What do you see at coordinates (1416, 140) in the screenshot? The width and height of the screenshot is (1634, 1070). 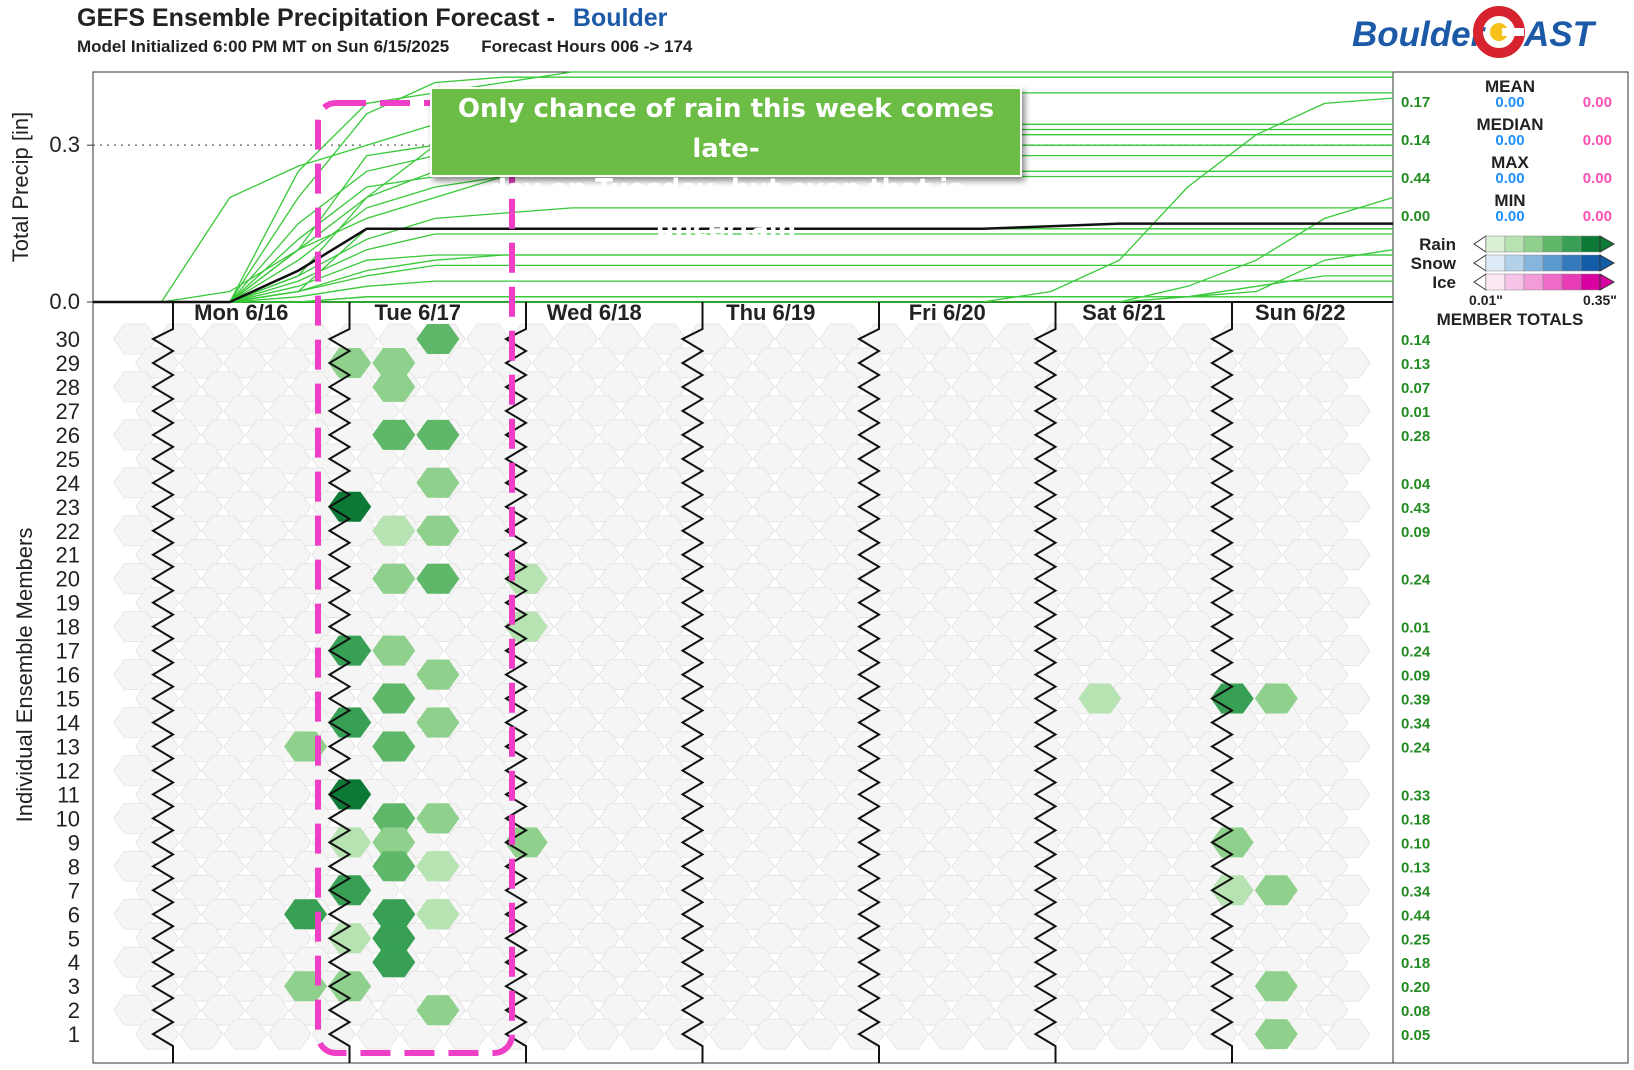 I see `stat-rain: 0.14` at bounding box center [1416, 140].